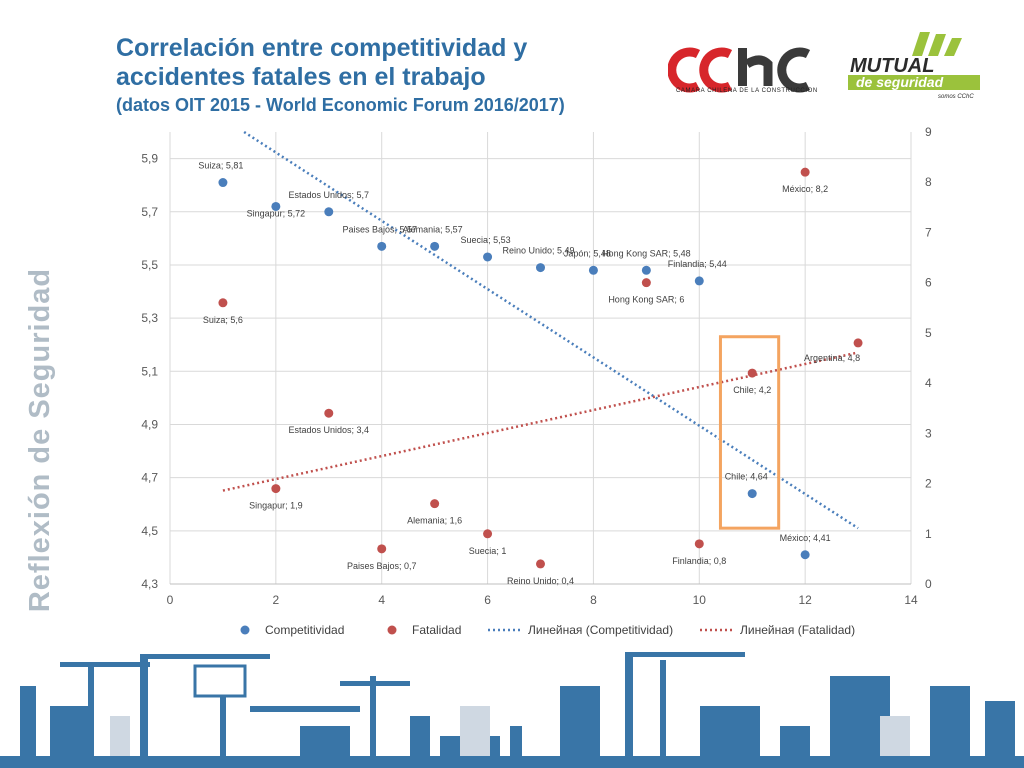 The width and height of the screenshot is (1024, 768). Describe the element at coordinates (149, 584) in the screenshot. I see `y-left-tick-label: 4,3` at that location.